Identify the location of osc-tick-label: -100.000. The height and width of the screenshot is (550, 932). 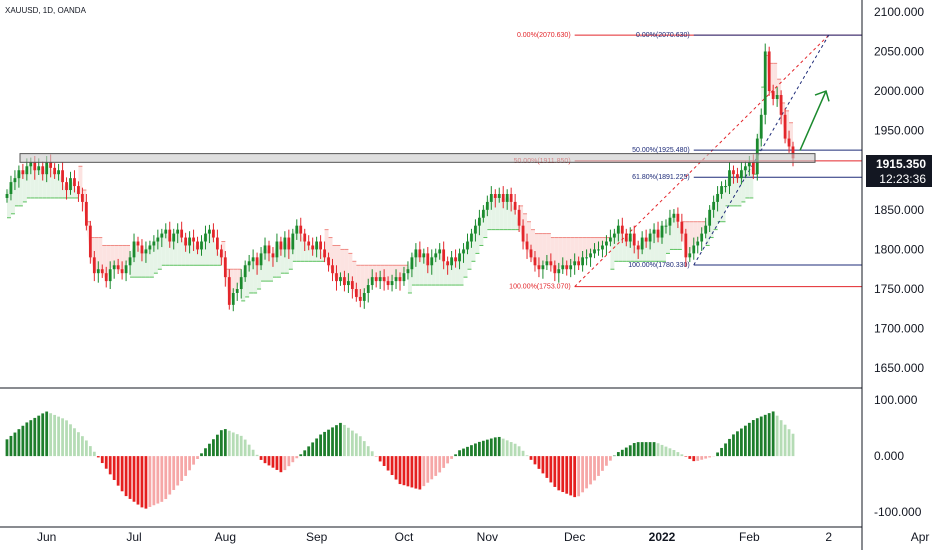
(898, 512).